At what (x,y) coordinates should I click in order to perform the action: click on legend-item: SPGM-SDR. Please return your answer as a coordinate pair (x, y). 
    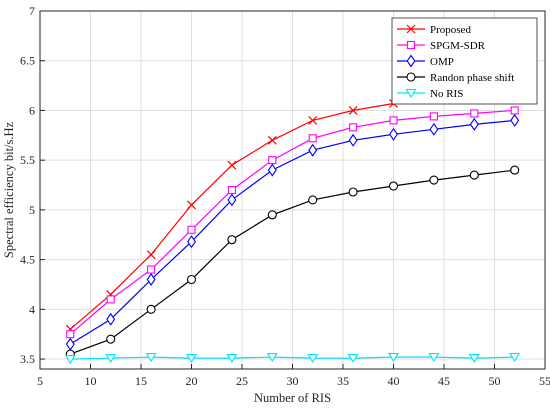
    Looking at the image, I should click on (441, 46).